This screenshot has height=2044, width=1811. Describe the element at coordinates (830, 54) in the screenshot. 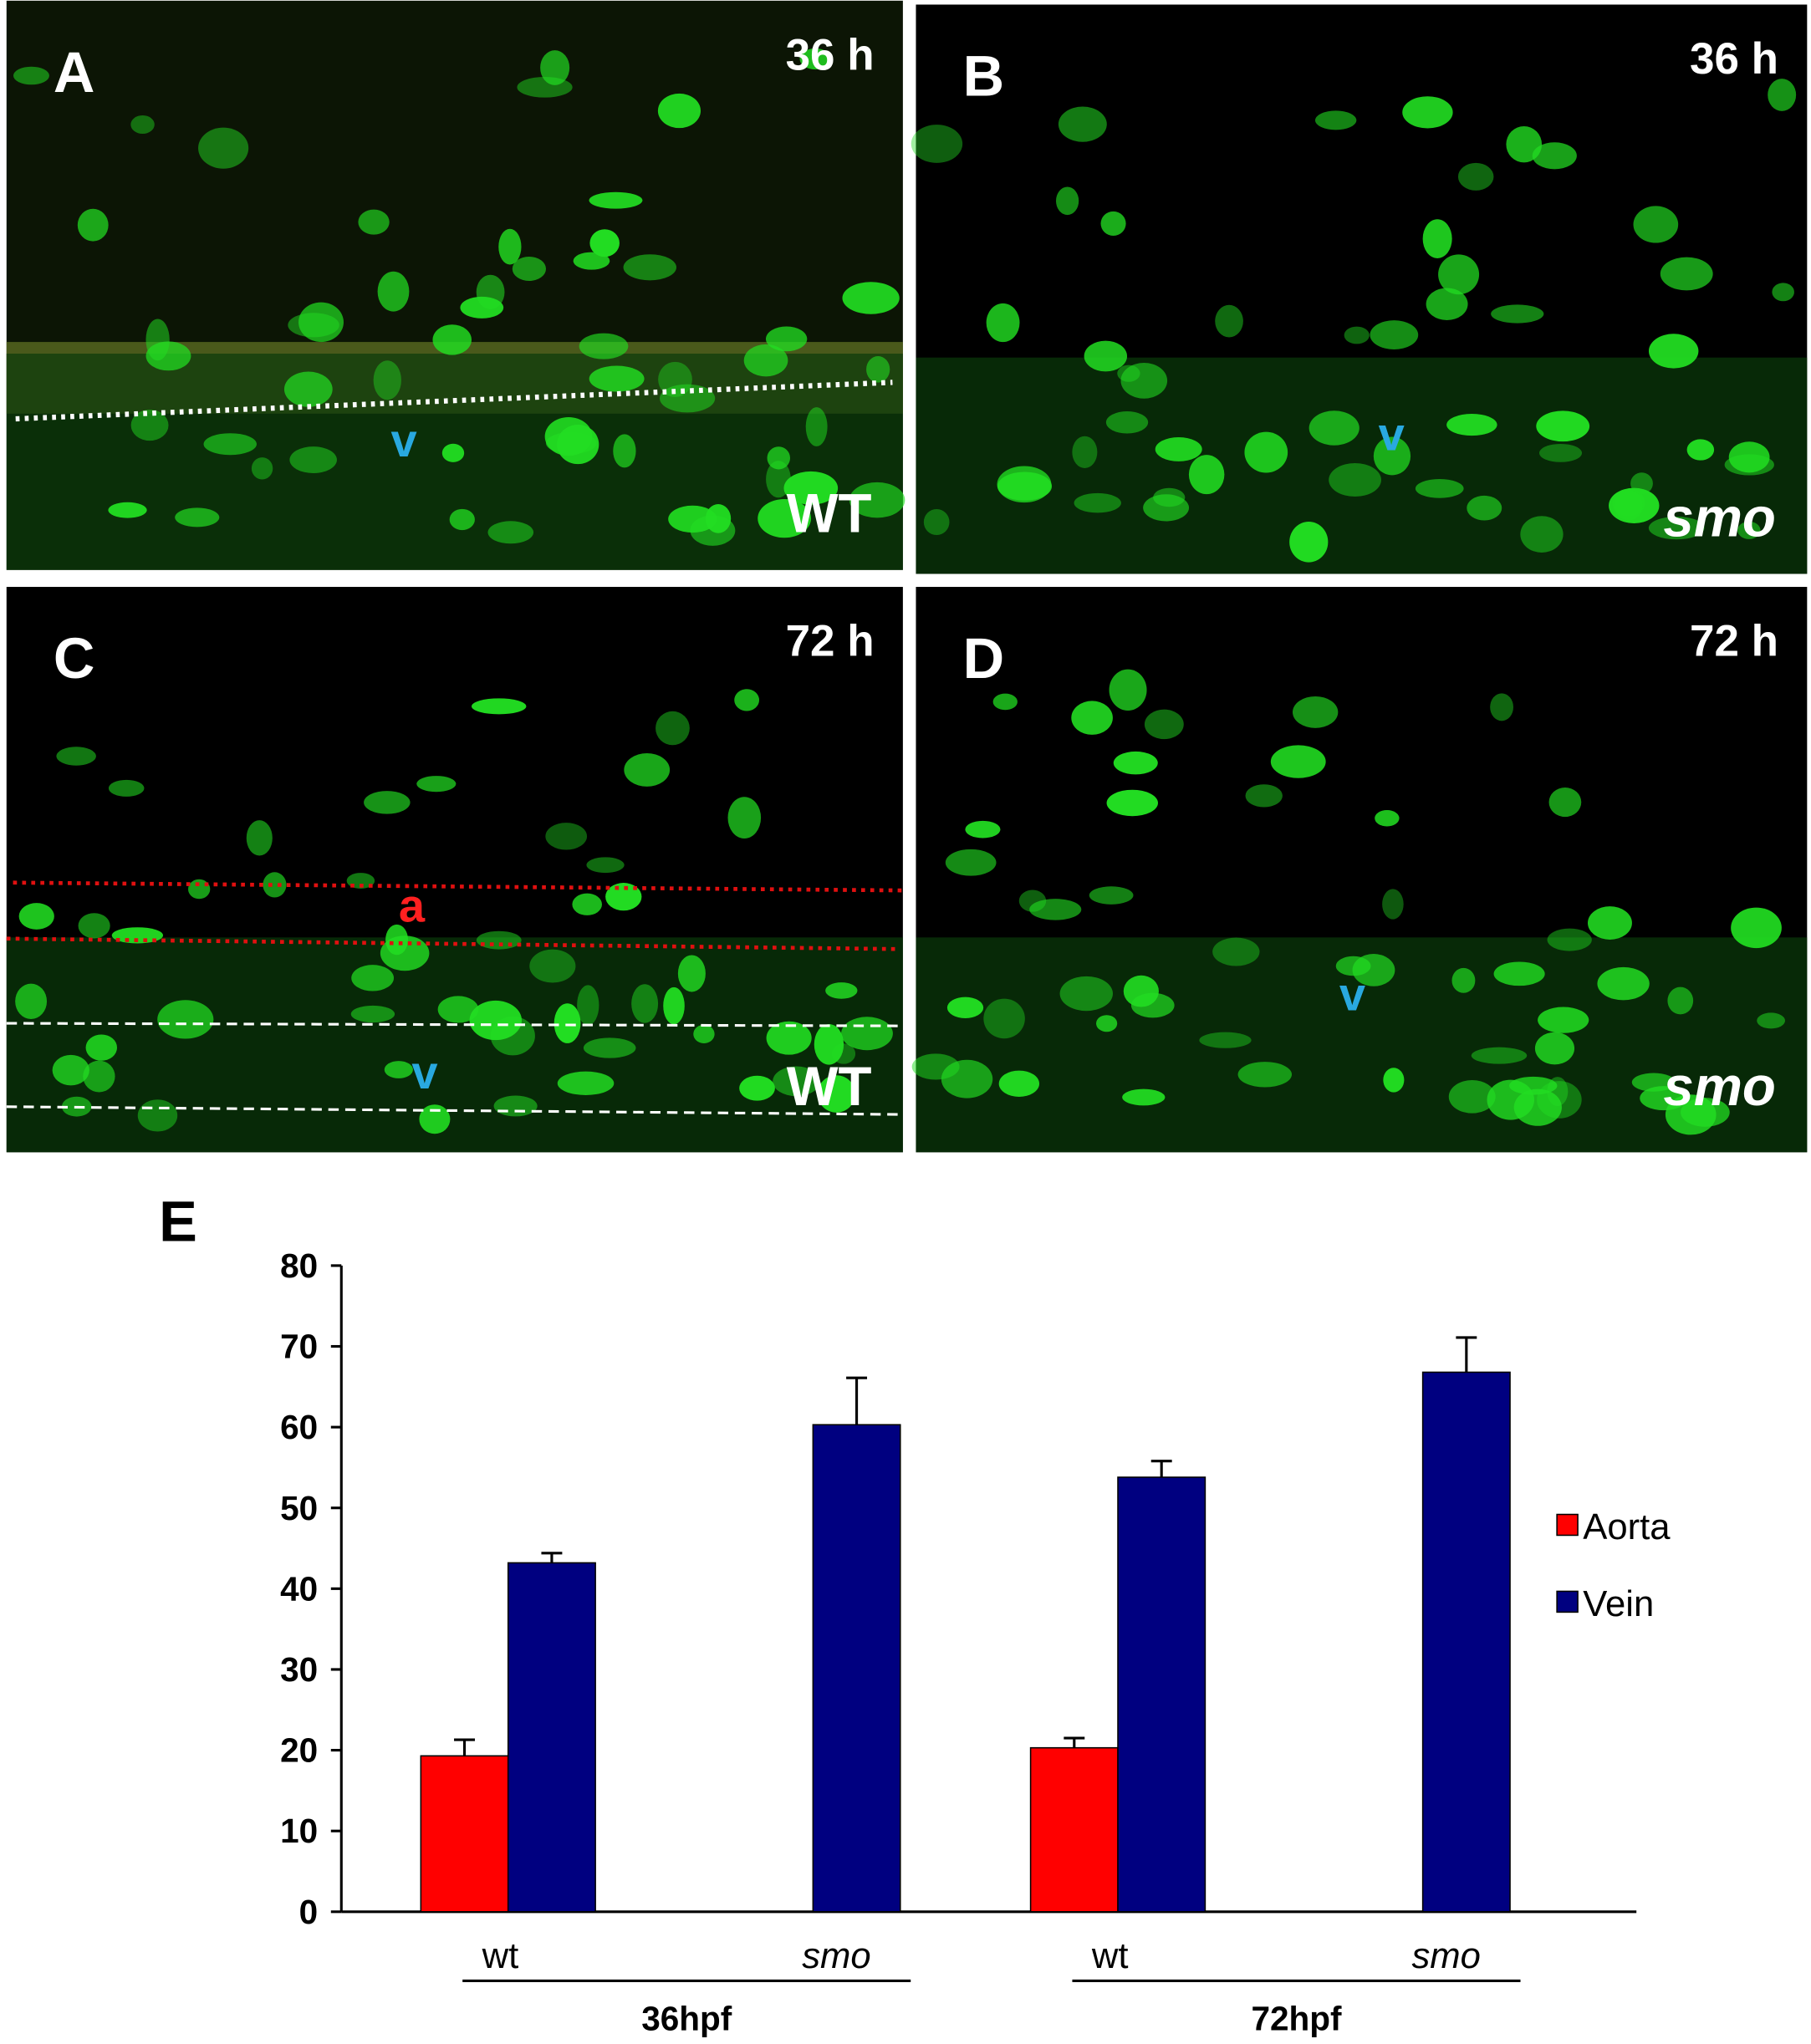

I see `time-label: 36 h` at that location.